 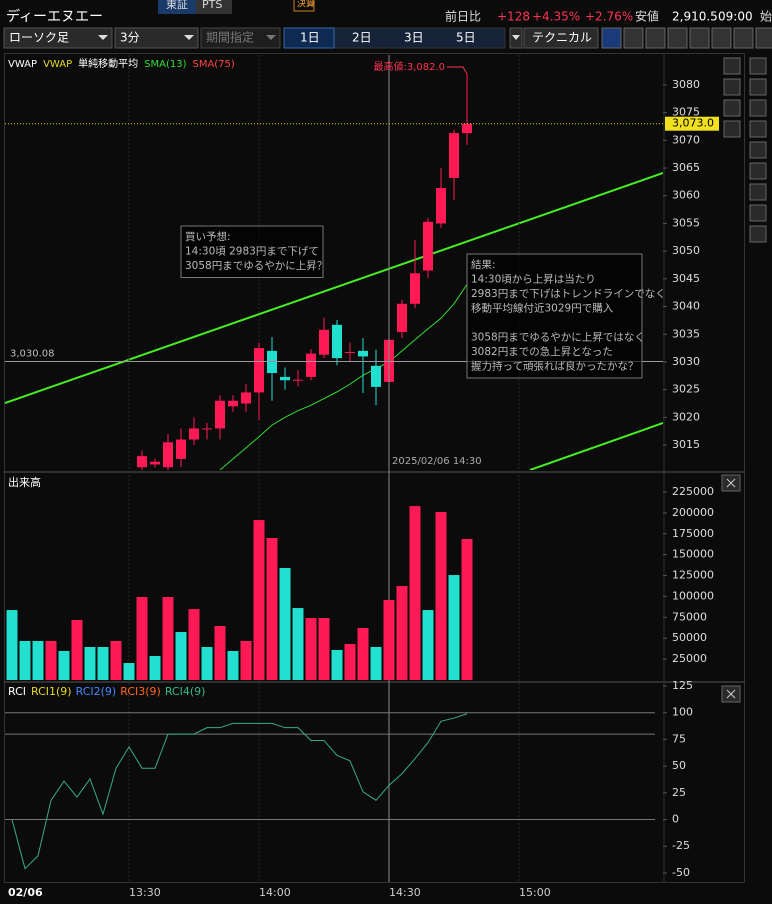 What do you see at coordinates (17, 691) in the screenshot?
I see `panel-title: RCI` at bounding box center [17, 691].